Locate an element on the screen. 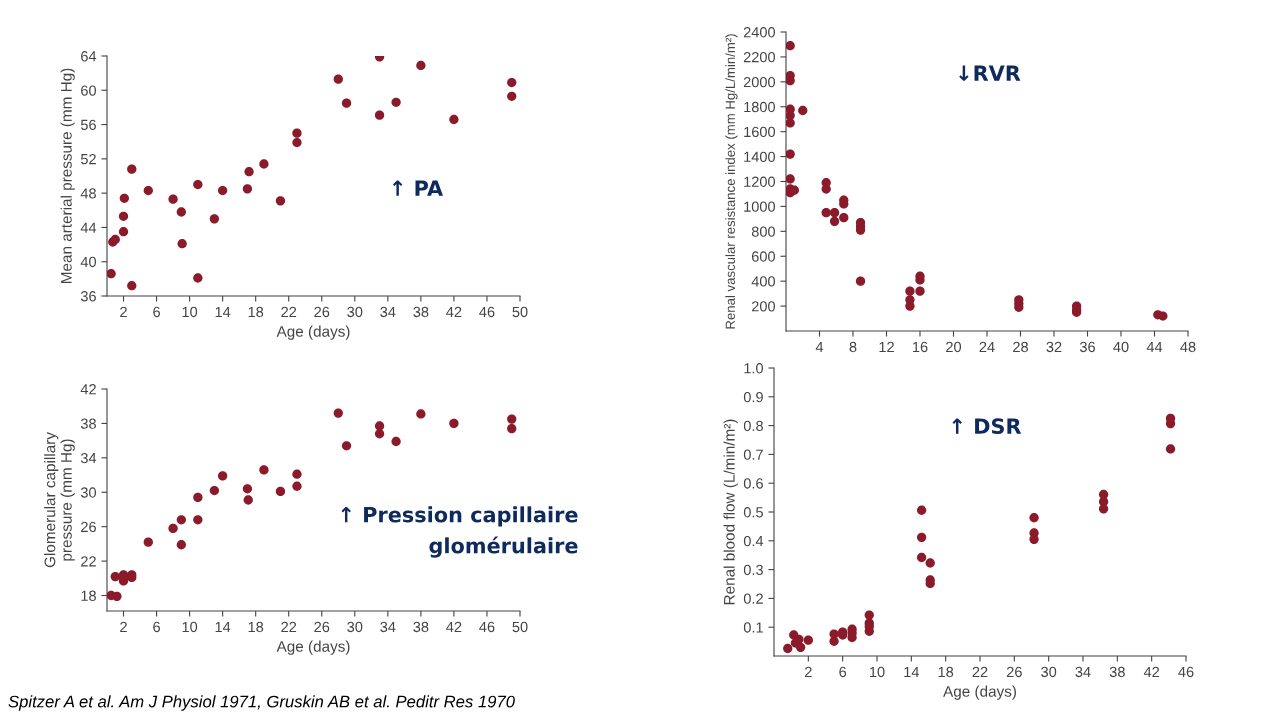 The width and height of the screenshot is (1281, 720). y-tick-label: 0.4 is located at coordinates (753, 541).